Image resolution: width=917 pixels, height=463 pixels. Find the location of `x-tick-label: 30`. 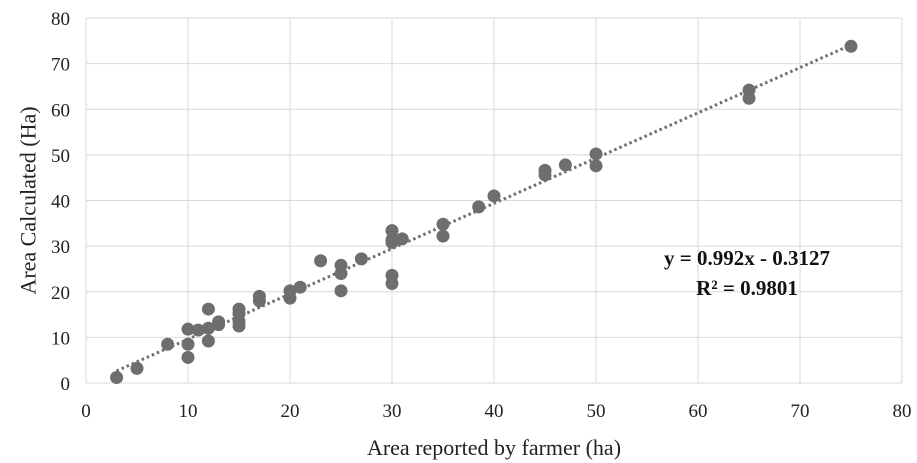

x-tick-label: 30 is located at coordinates (392, 411).